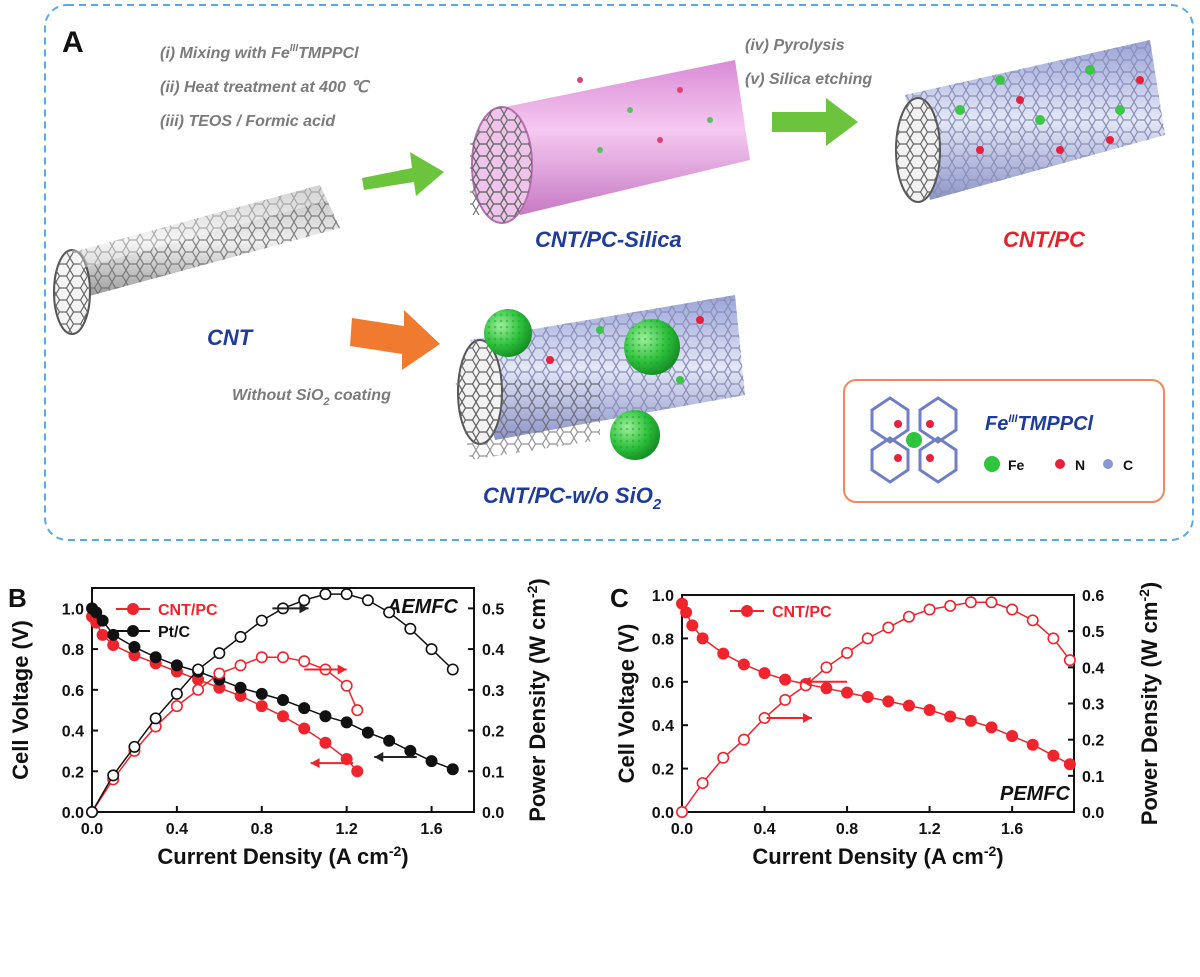  Describe the element at coordinates (572, 498) in the screenshot. I see `wo-sio2-label: CNT/PC-w/o SiO2` at that location.